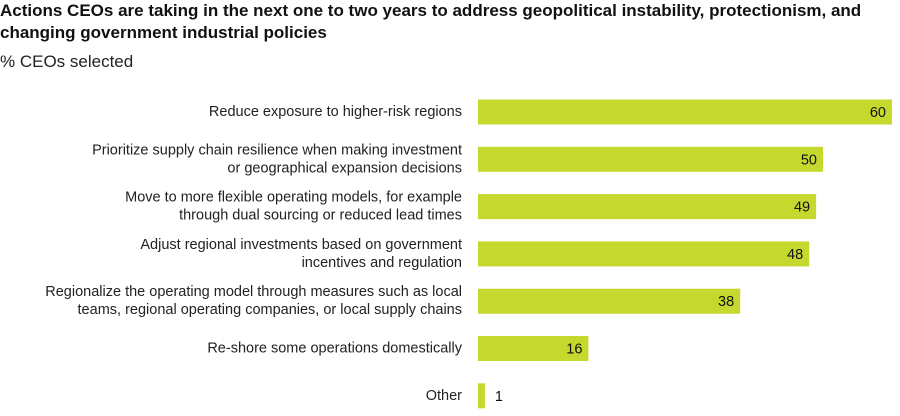 Image resolution: width=900 pixels, height=416 pixels. What do you see at coordinates (499, 397) in the screenshot?
I see `value-label-6: 1` at bounding box center [499, 397].